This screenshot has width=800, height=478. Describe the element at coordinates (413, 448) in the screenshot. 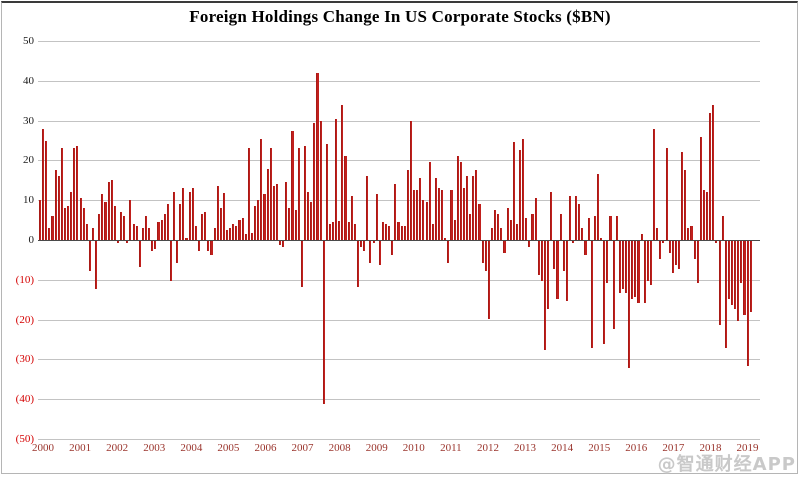

I see `x-axis-year-label: 2010` at that location.